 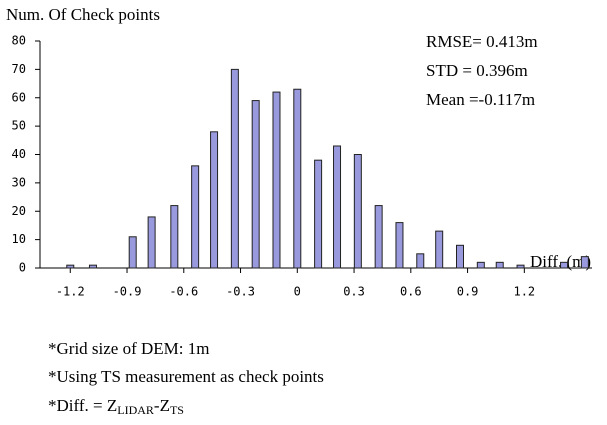 I want to click on x-axis-label: Diff. (m), so click(x=560, y=261).